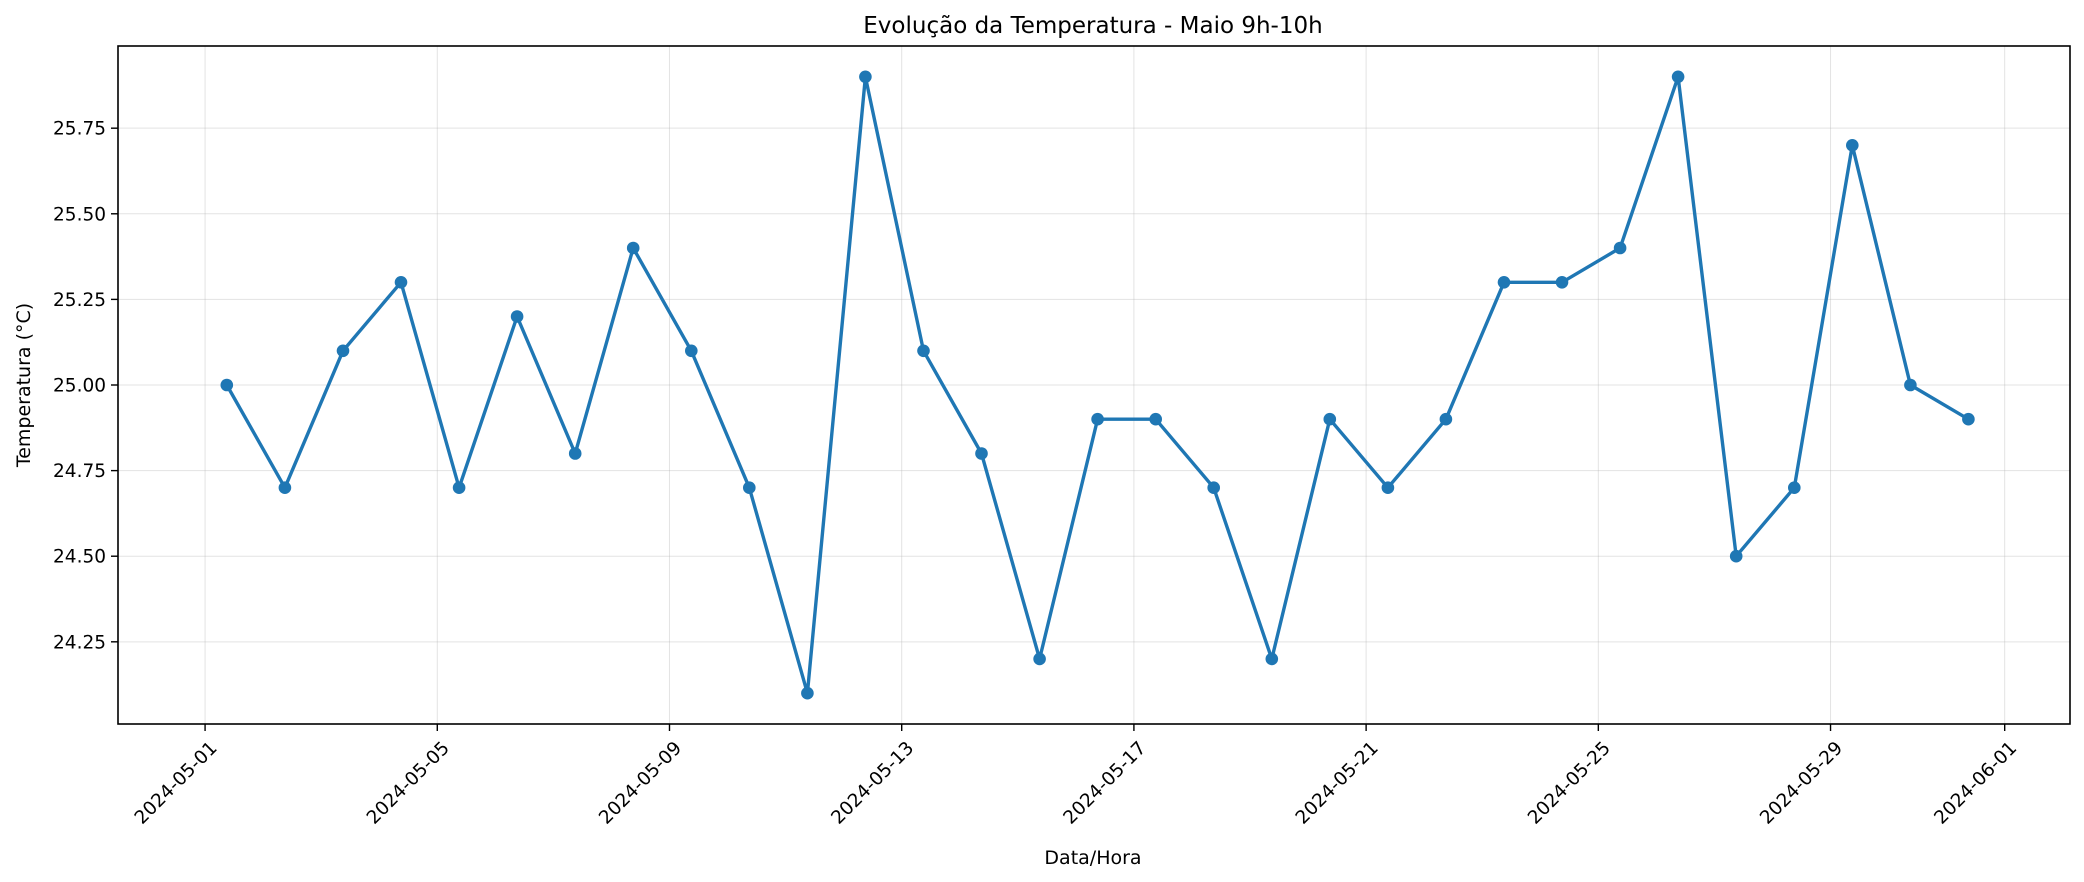 The height and width of the screenshot is (882, 2084). I want to click on y-tick-label: 25.75, so click(79, 129).